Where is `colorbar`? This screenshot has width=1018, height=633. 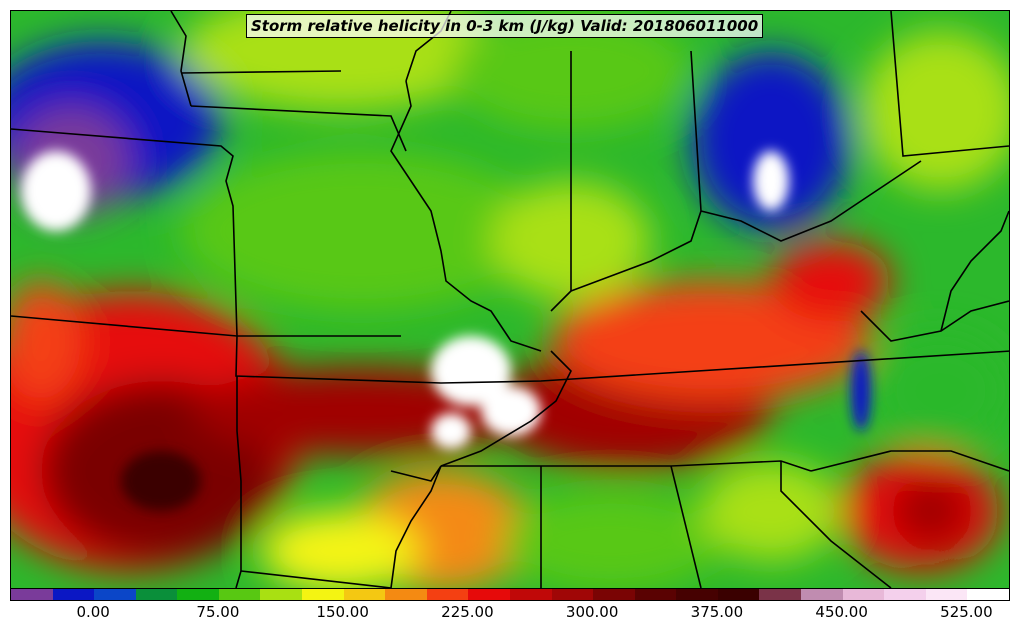 colorbar is located at coordinates (510, 594).